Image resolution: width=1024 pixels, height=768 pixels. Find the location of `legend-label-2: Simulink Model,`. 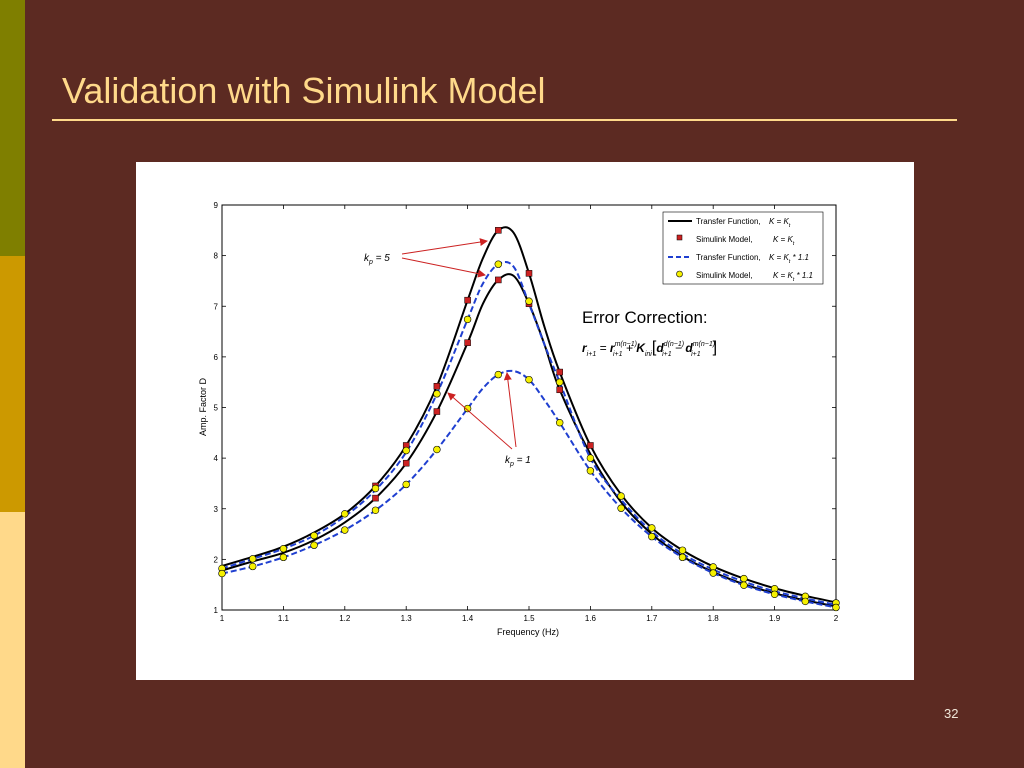

legend-label-2: Simulink Model, is located at coordinates (724, 239).